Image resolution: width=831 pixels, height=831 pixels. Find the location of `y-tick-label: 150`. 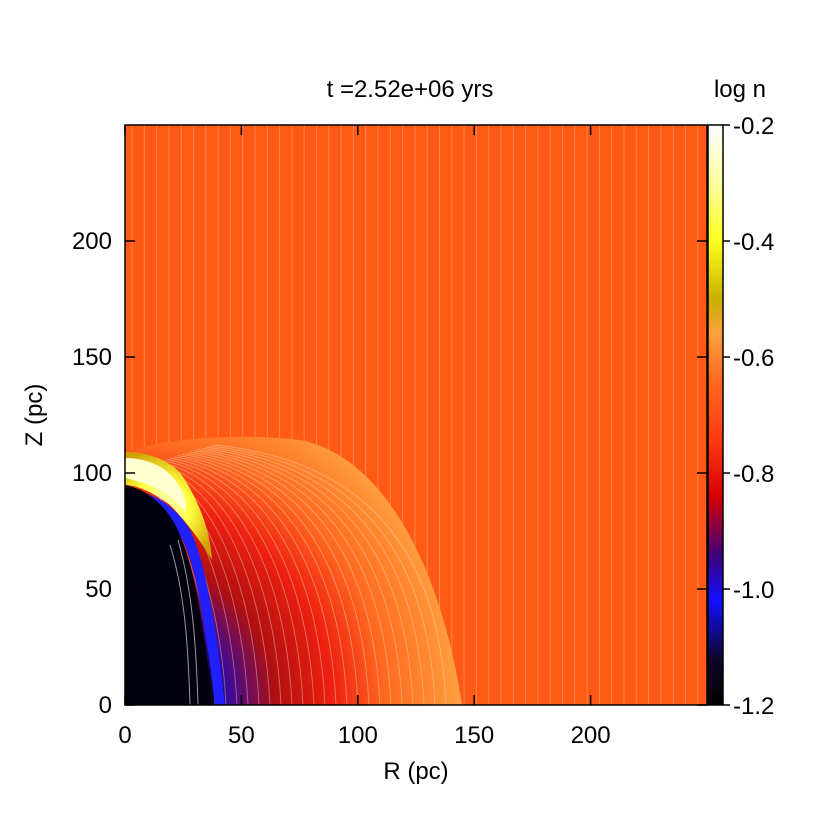

y-tick-label: 150 is located at coordinates (92, 357).